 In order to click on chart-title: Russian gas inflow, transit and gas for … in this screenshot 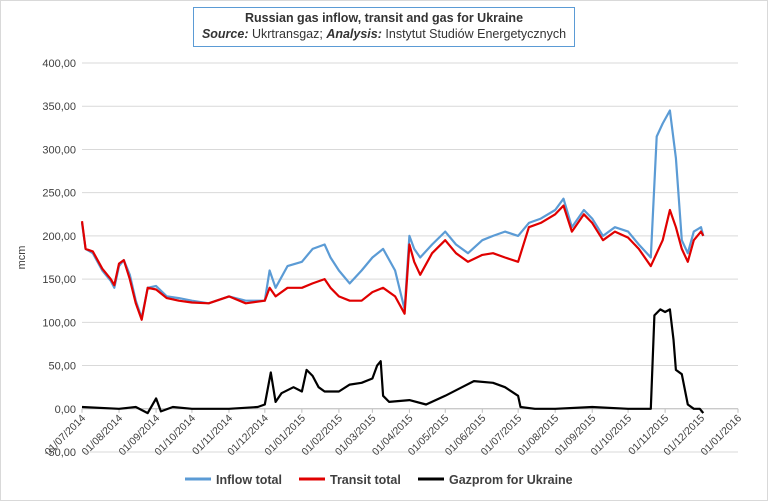, I will do `click(384, 18)`.